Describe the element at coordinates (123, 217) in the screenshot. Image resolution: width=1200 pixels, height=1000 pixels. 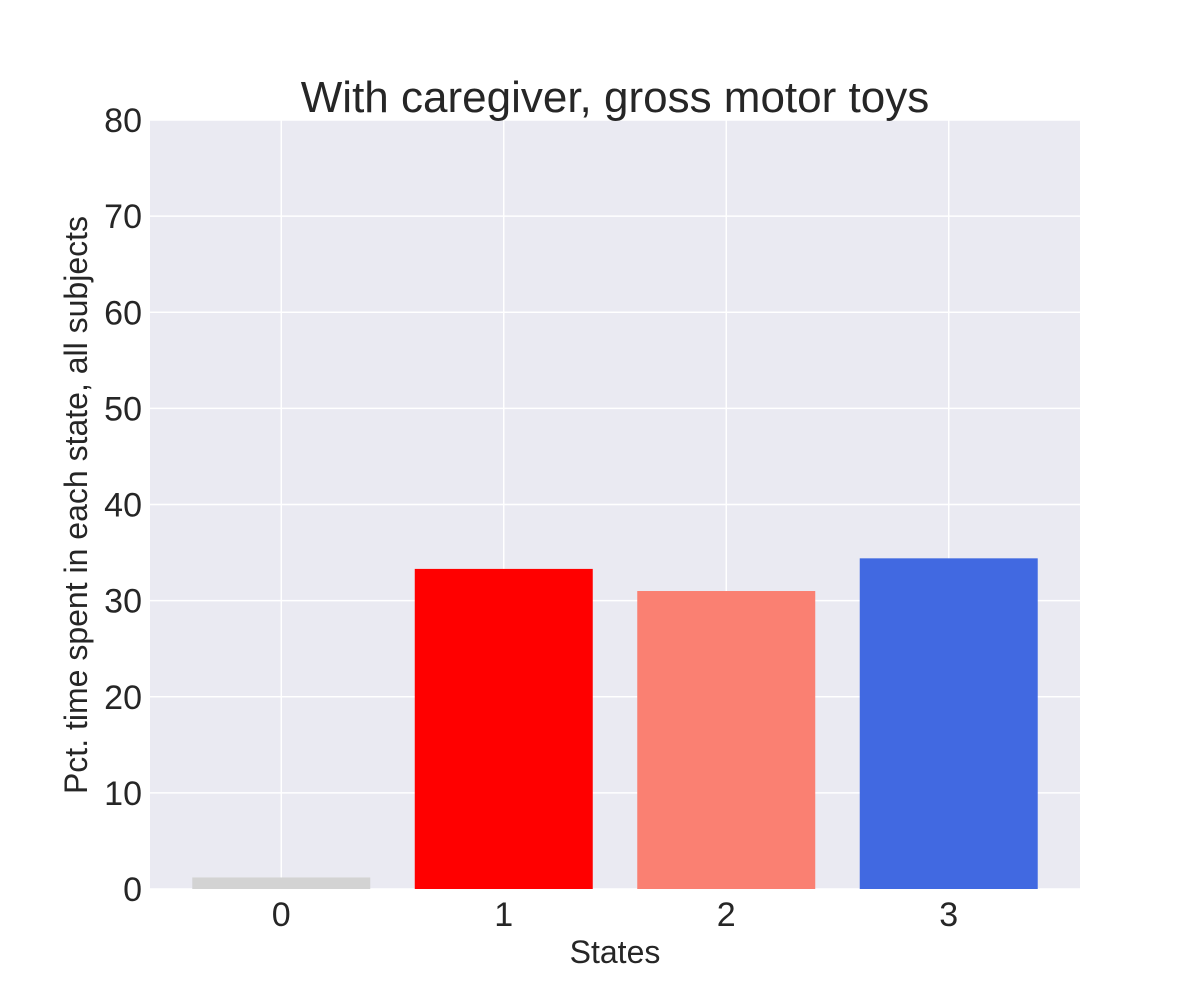
I see `y-tick-label: 70` at that location.